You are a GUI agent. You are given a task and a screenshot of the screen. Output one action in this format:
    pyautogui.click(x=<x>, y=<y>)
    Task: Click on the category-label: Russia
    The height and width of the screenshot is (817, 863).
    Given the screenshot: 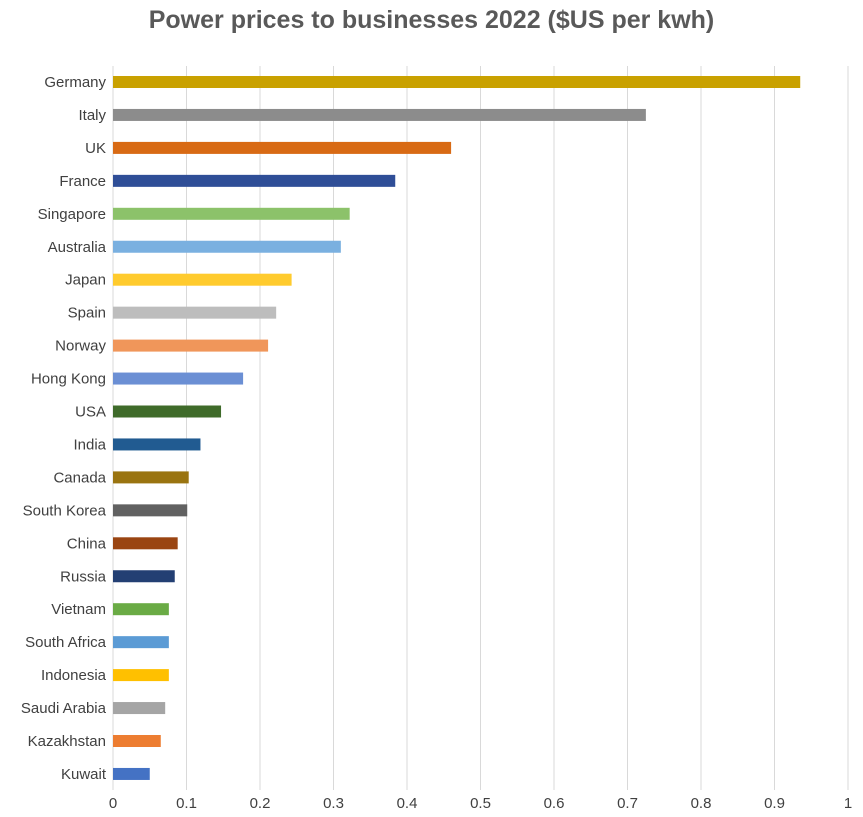 What is the action you would take?
    pyautogui.click(x=83, y=576)
    